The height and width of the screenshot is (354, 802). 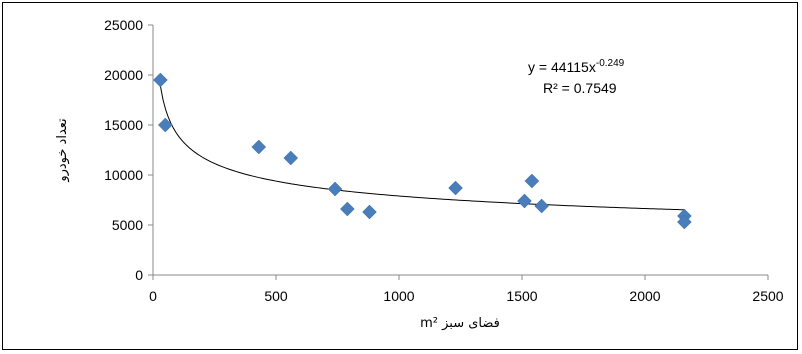 I want to click on x-tick-label: 0, so click(x=153, y=296).